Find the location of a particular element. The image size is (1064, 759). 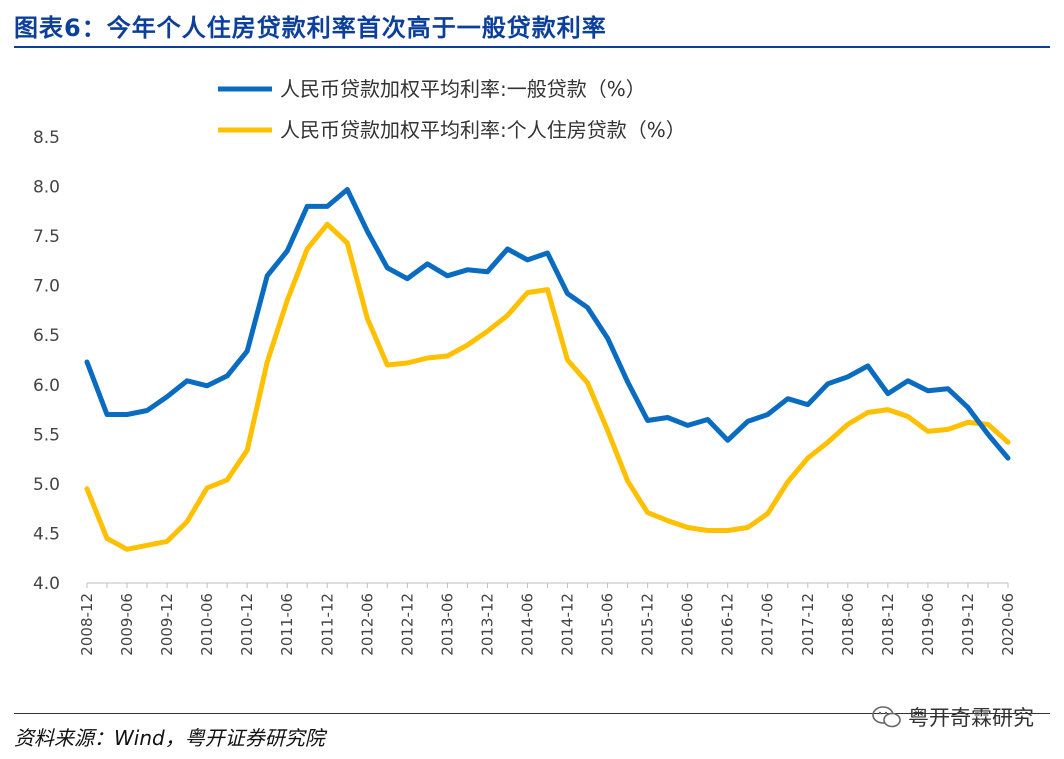

footer-divider is located at coordinates (532, 713).